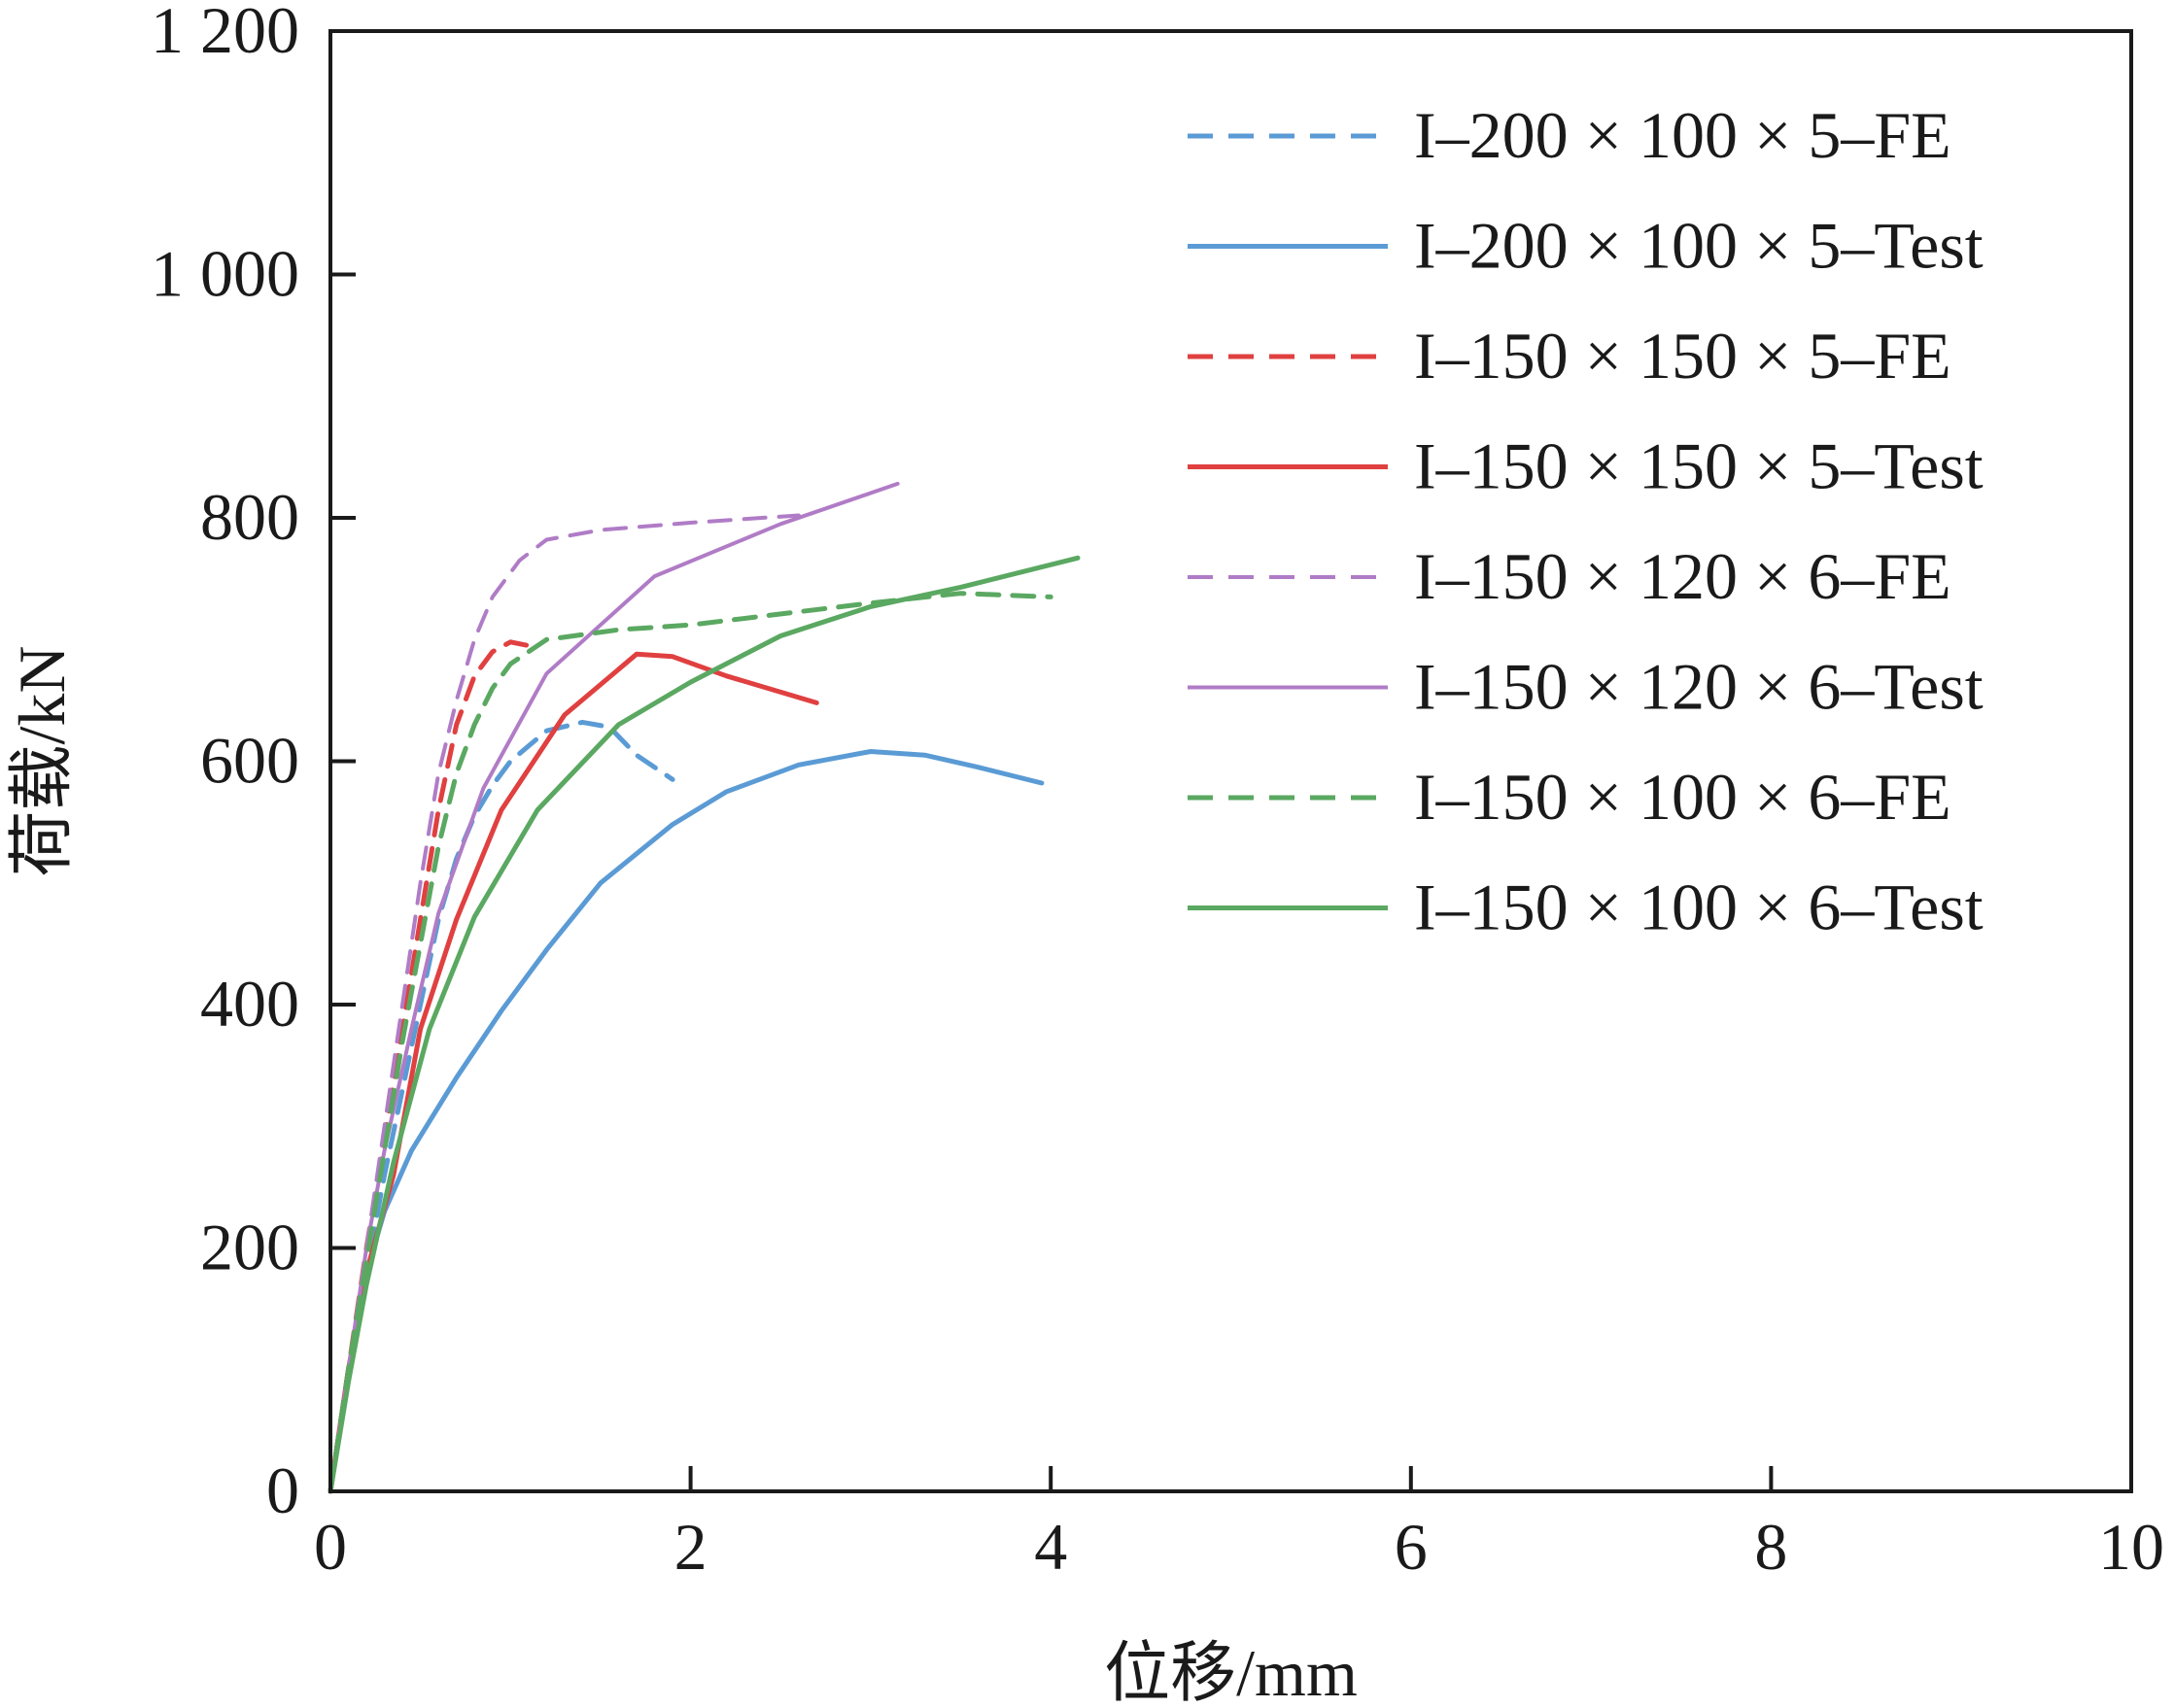 The width and height of the screenshot is (2174, 1708). Describe the element at coordinates (2131, 1547) in the screenshot. I see `x-tick-label: 10` at that location.